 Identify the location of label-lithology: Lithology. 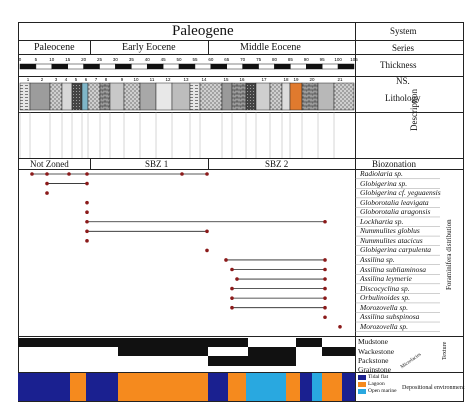
(403, 98).